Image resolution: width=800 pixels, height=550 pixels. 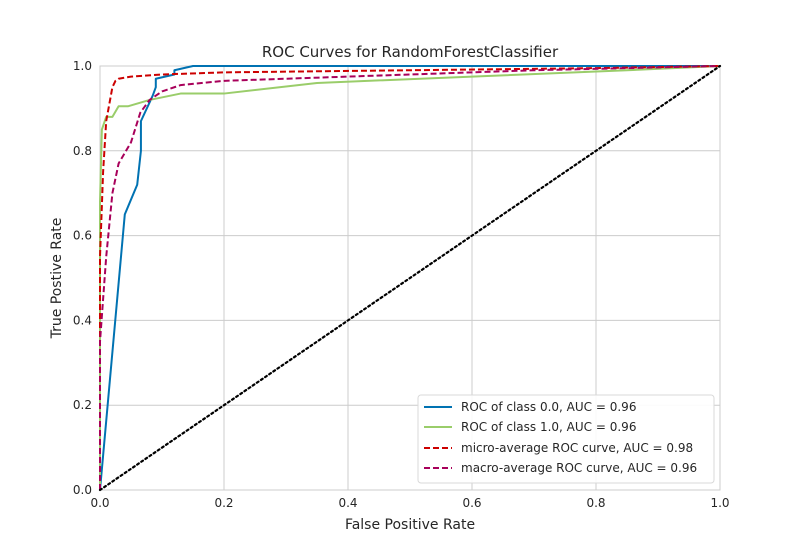 I want to click on legend-label-class-0: ROC of class 0.0, AUC = 0.96, so click(x=548, y=407).